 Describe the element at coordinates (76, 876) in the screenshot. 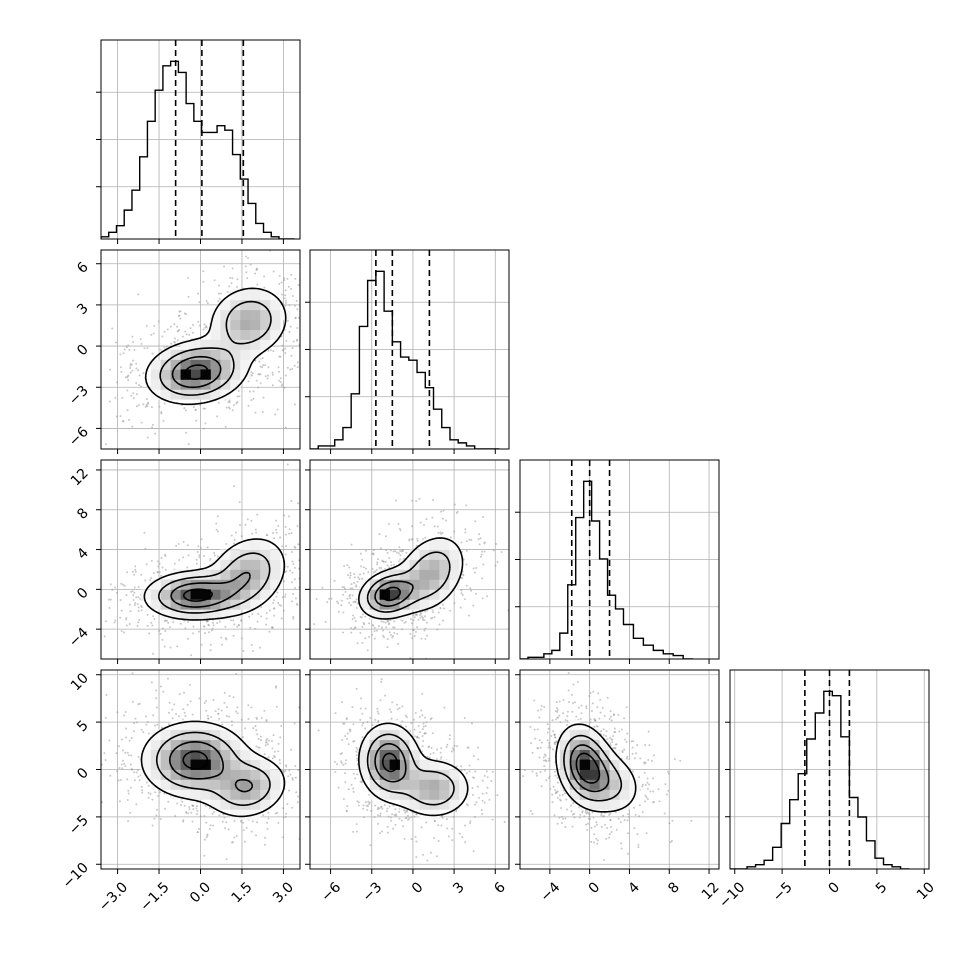

I see `y-tick-label-param3-0: −10` at that location.